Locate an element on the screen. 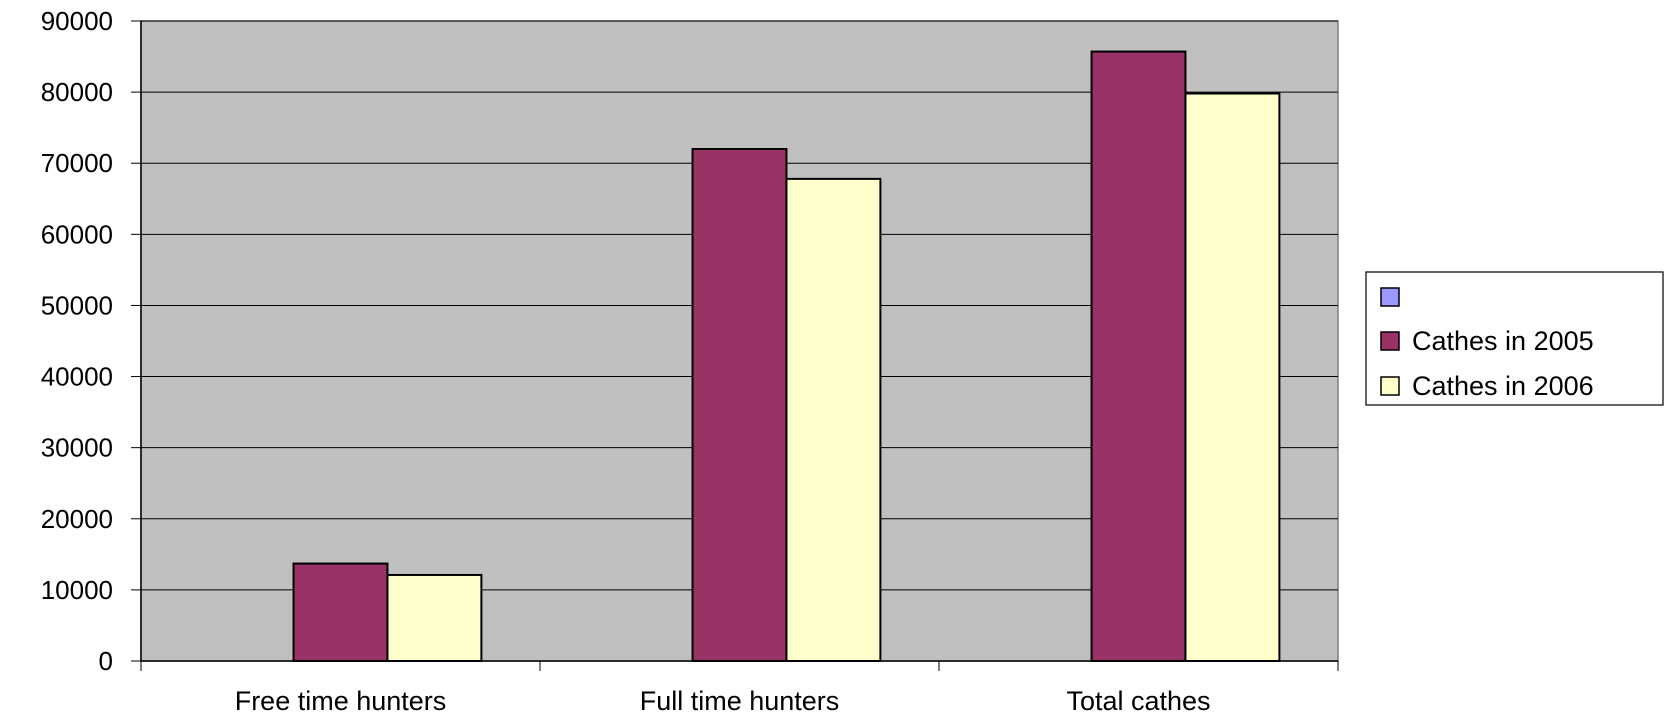 This screenshot has width=1673, height=723. x-tick-label: Free time hunters is located at coordinates (341, 701).